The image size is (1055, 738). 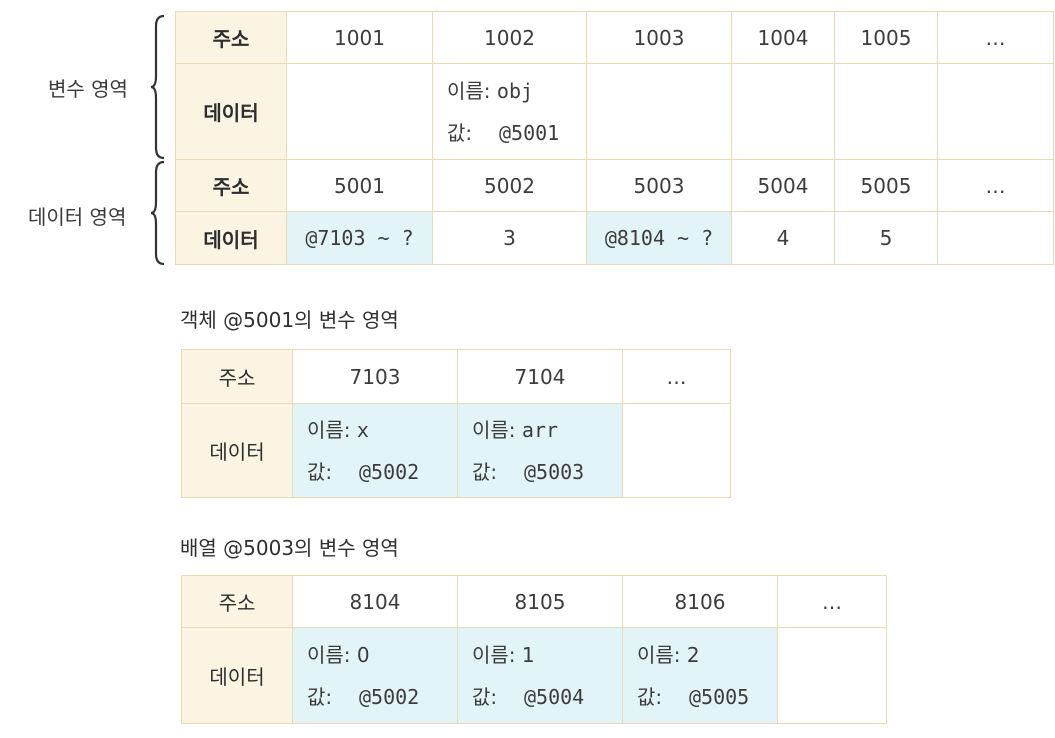 What do you see at coordinates (783, 185) in the screenshot?
I see `address-cell: 5004` at bounding box center [783, 185].